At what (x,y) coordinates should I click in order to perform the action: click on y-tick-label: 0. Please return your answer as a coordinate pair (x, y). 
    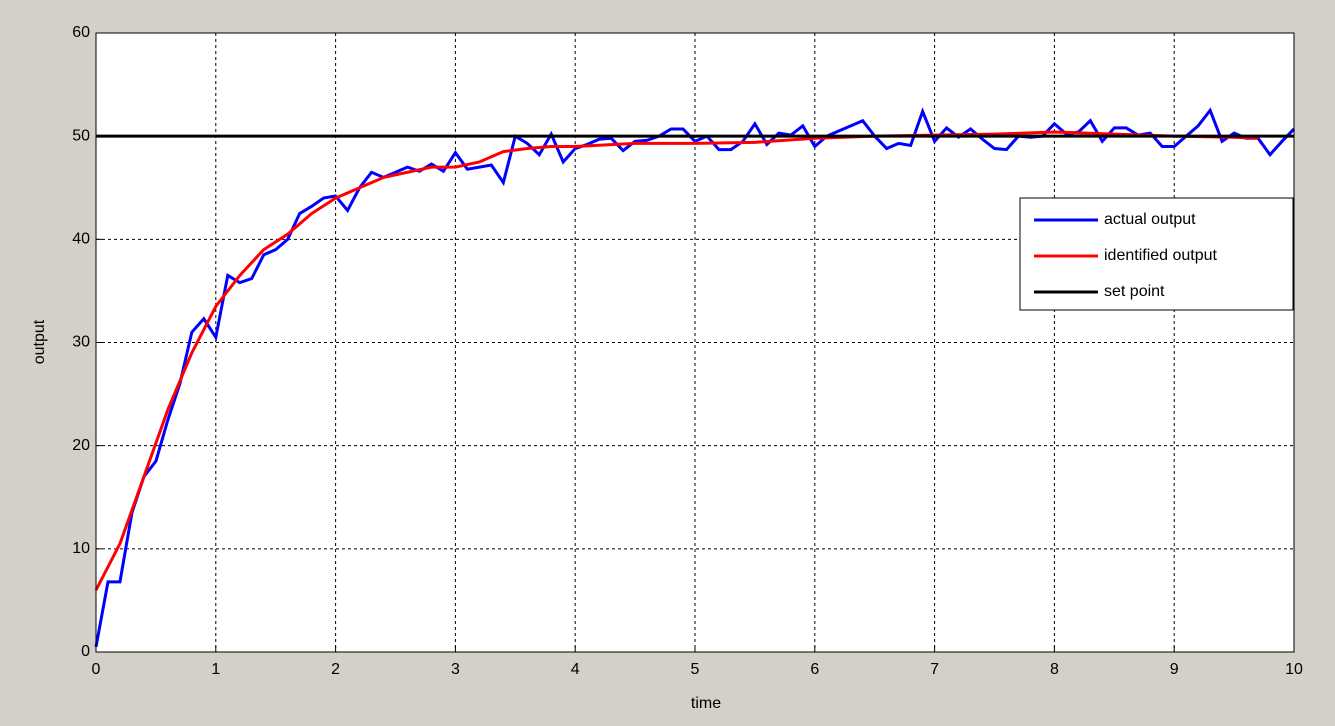
    Looking at the image, I should click on (85, 651).